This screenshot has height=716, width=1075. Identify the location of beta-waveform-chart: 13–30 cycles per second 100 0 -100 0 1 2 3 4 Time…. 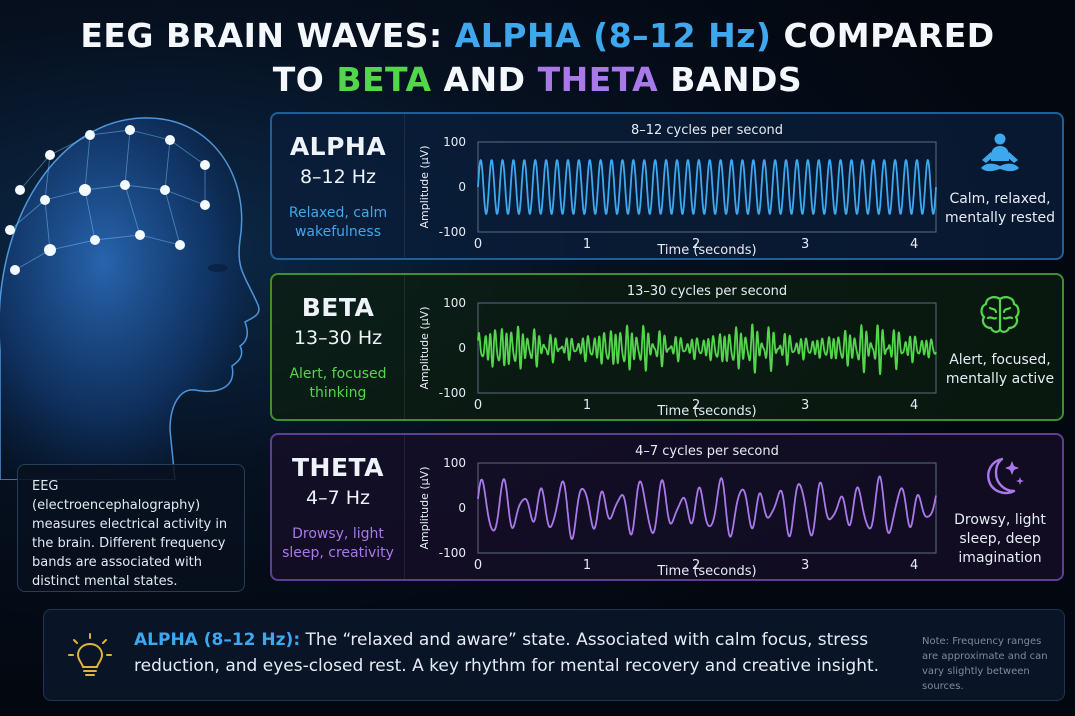
(677, 351).